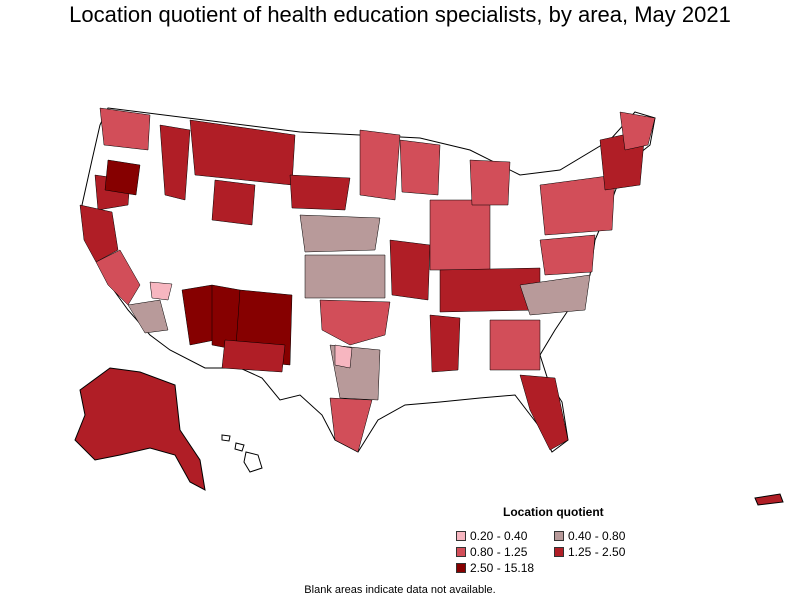 Image resolution: width=800 pixels, height=600 pixels. Describe the element at coordinates (577, 205) in the screenshot. I see `region-pennsylvania-ny` at that location.